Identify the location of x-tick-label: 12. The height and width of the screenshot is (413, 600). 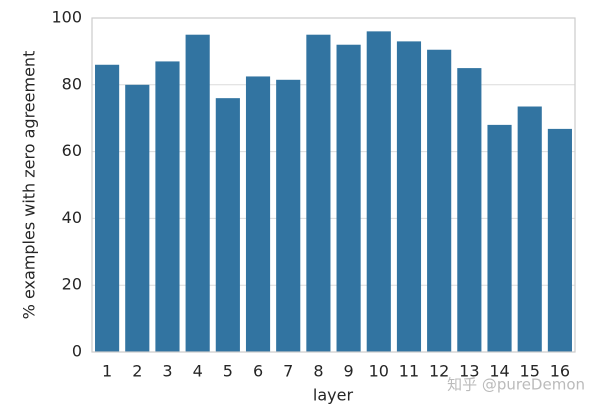
(439, 371).